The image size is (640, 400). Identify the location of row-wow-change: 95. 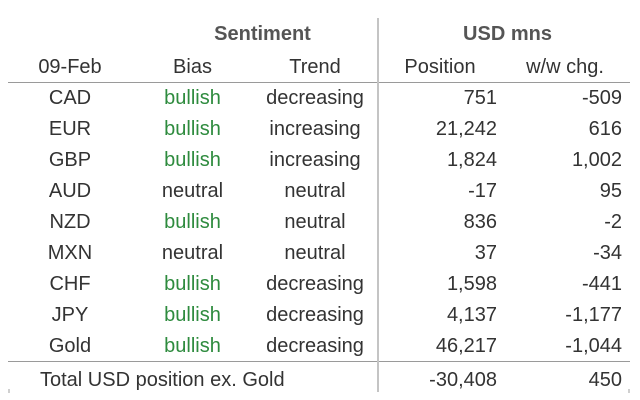
(610, 191).